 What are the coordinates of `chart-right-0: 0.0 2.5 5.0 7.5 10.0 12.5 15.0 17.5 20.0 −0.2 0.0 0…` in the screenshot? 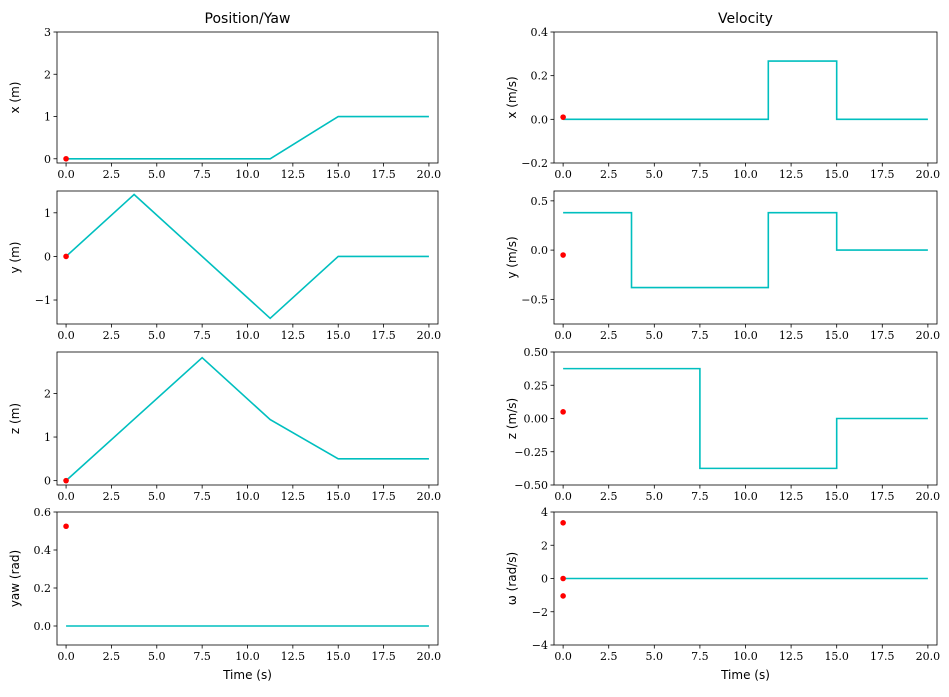 It's located at (722, 96).